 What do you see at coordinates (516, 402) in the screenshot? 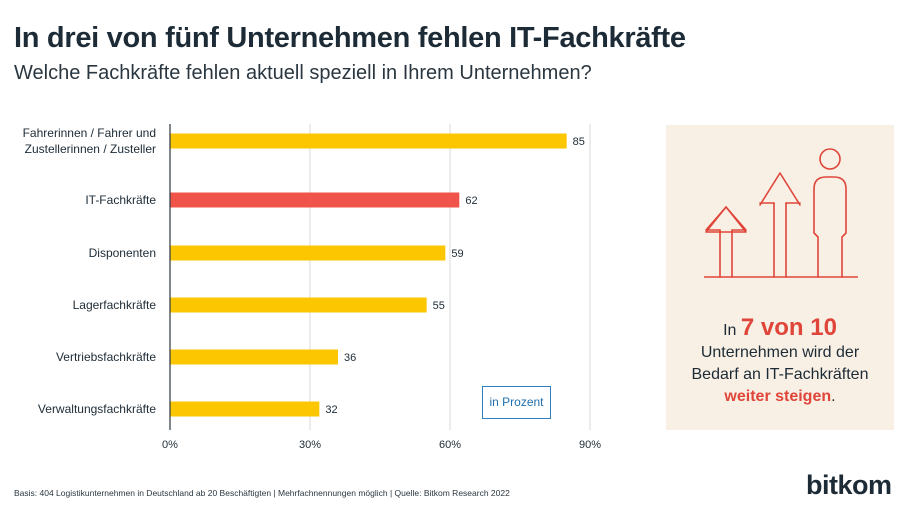
I see `unit-legend-box: in Prozent` at bounding box center [516, 402].